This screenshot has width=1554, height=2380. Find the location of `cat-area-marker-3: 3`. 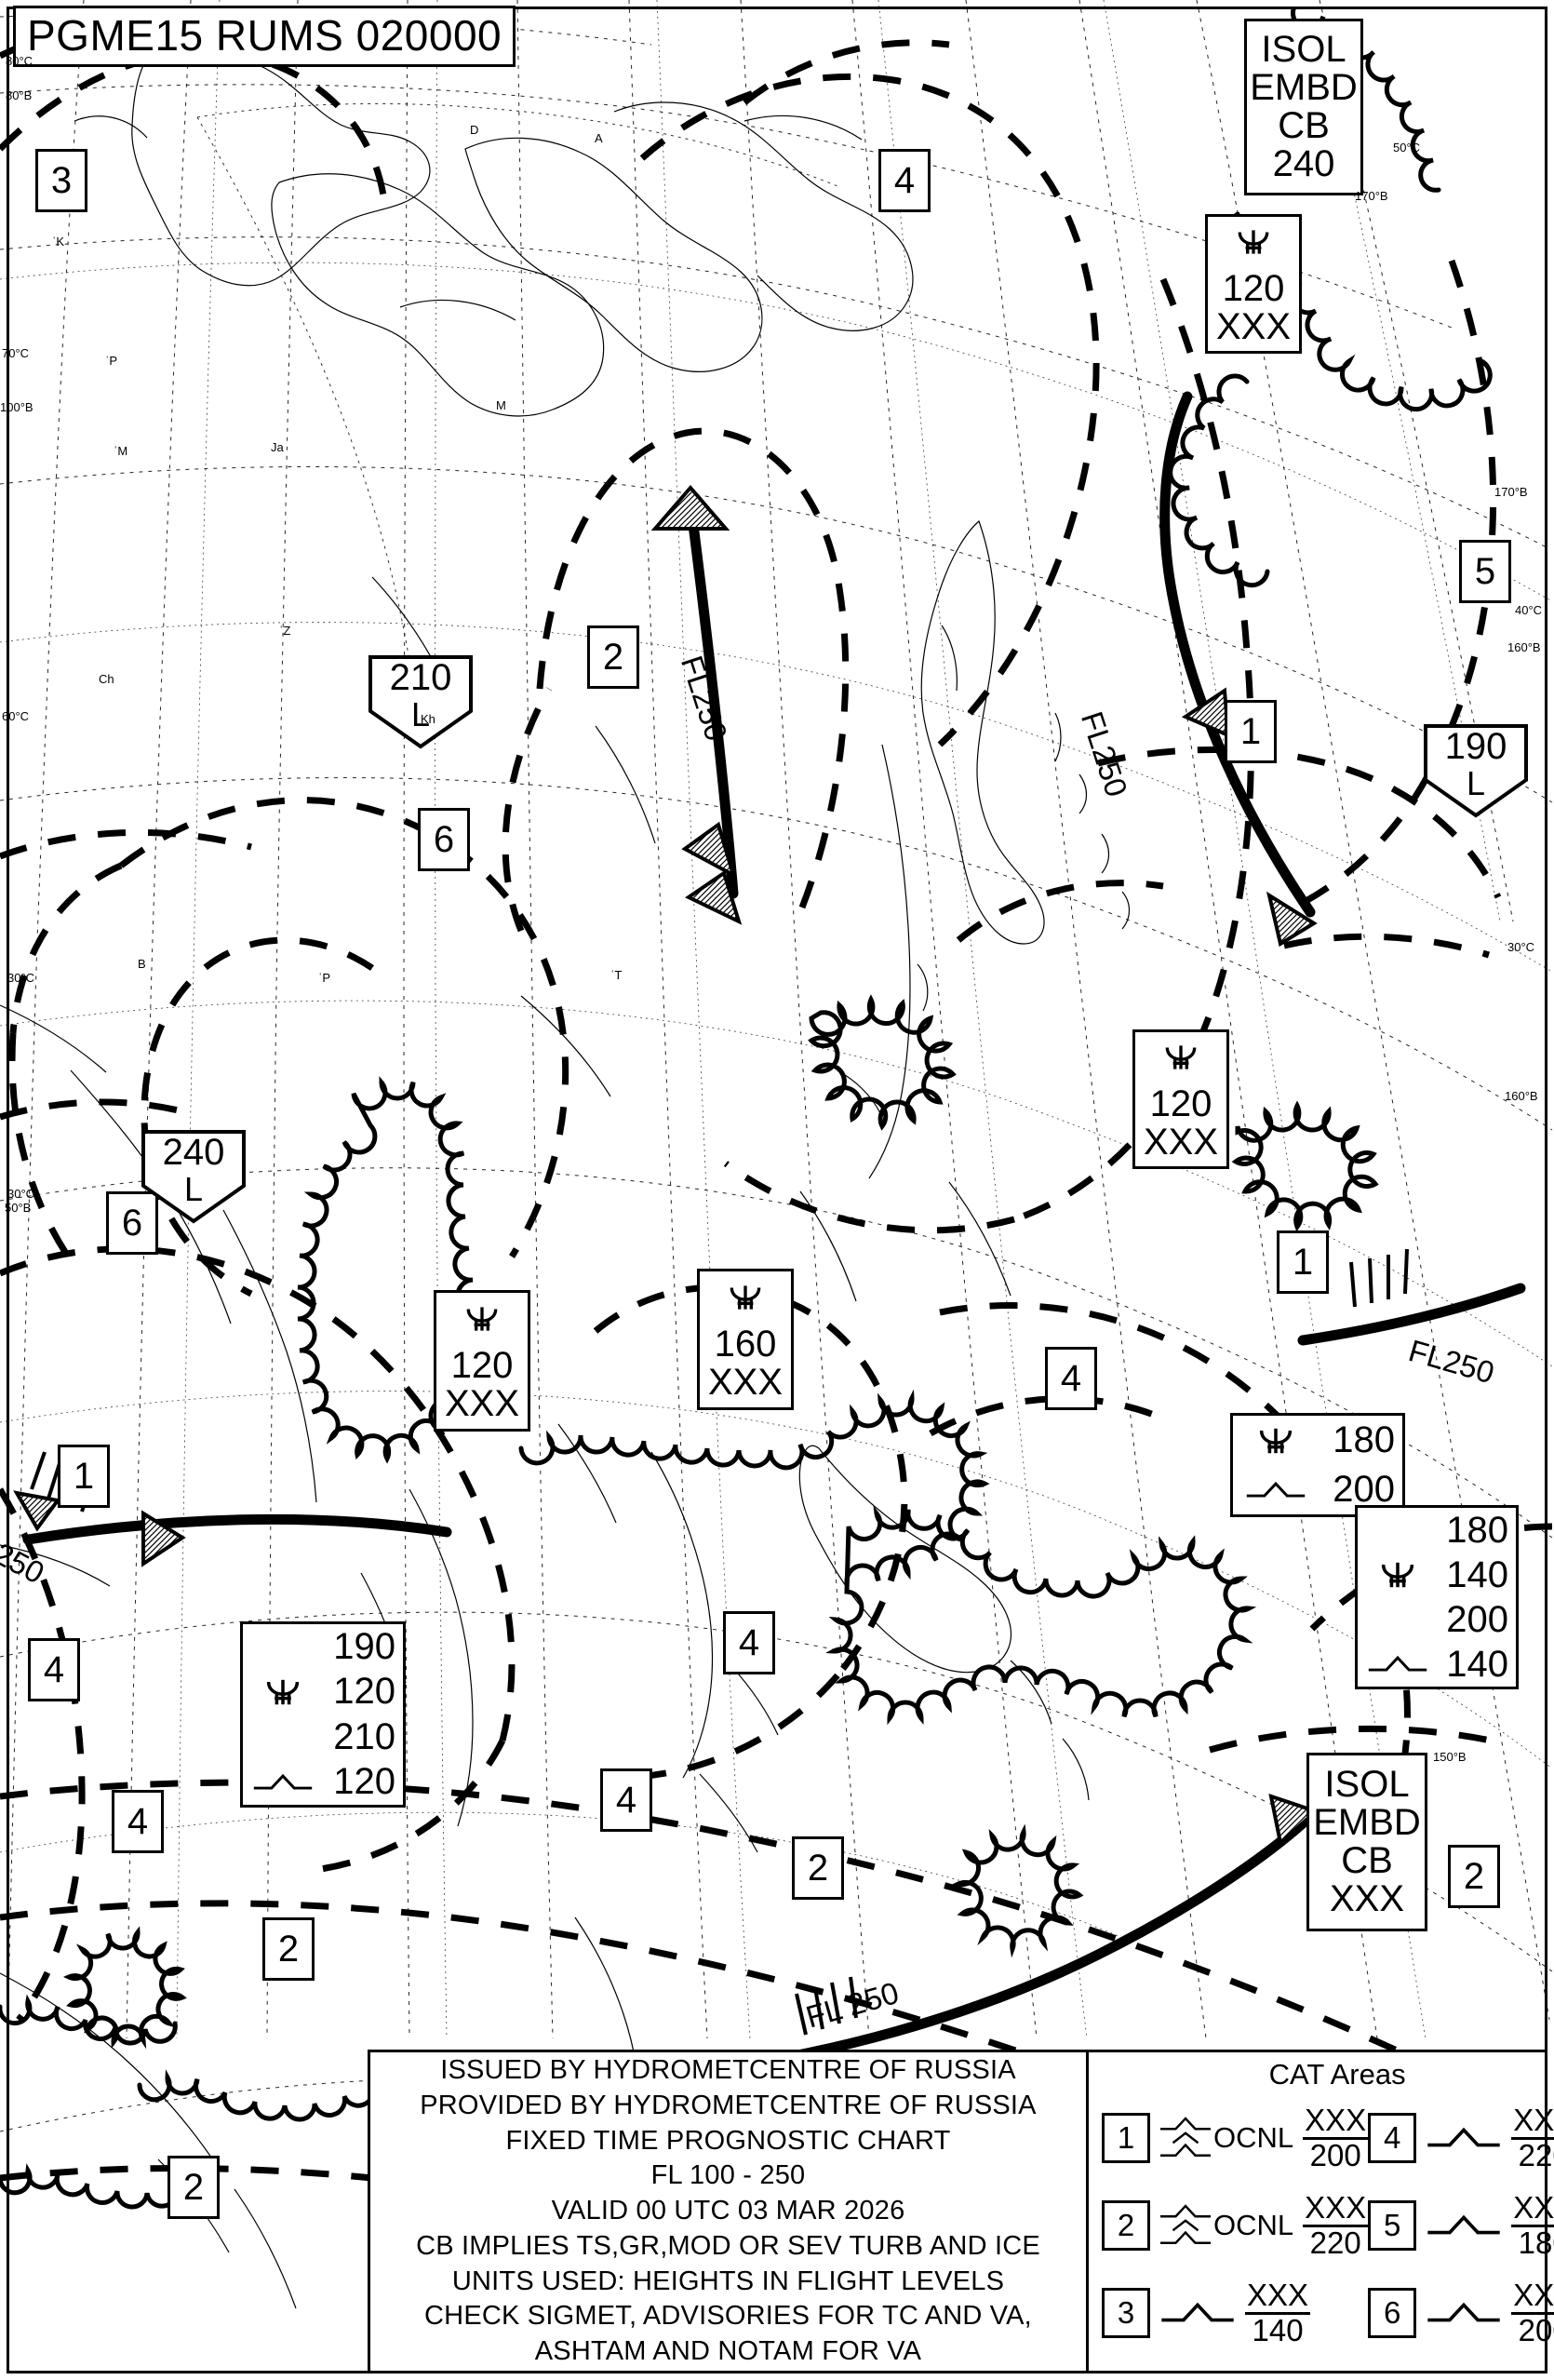

cat-area-marker-3: 3 is located at coordinates (61, 180).